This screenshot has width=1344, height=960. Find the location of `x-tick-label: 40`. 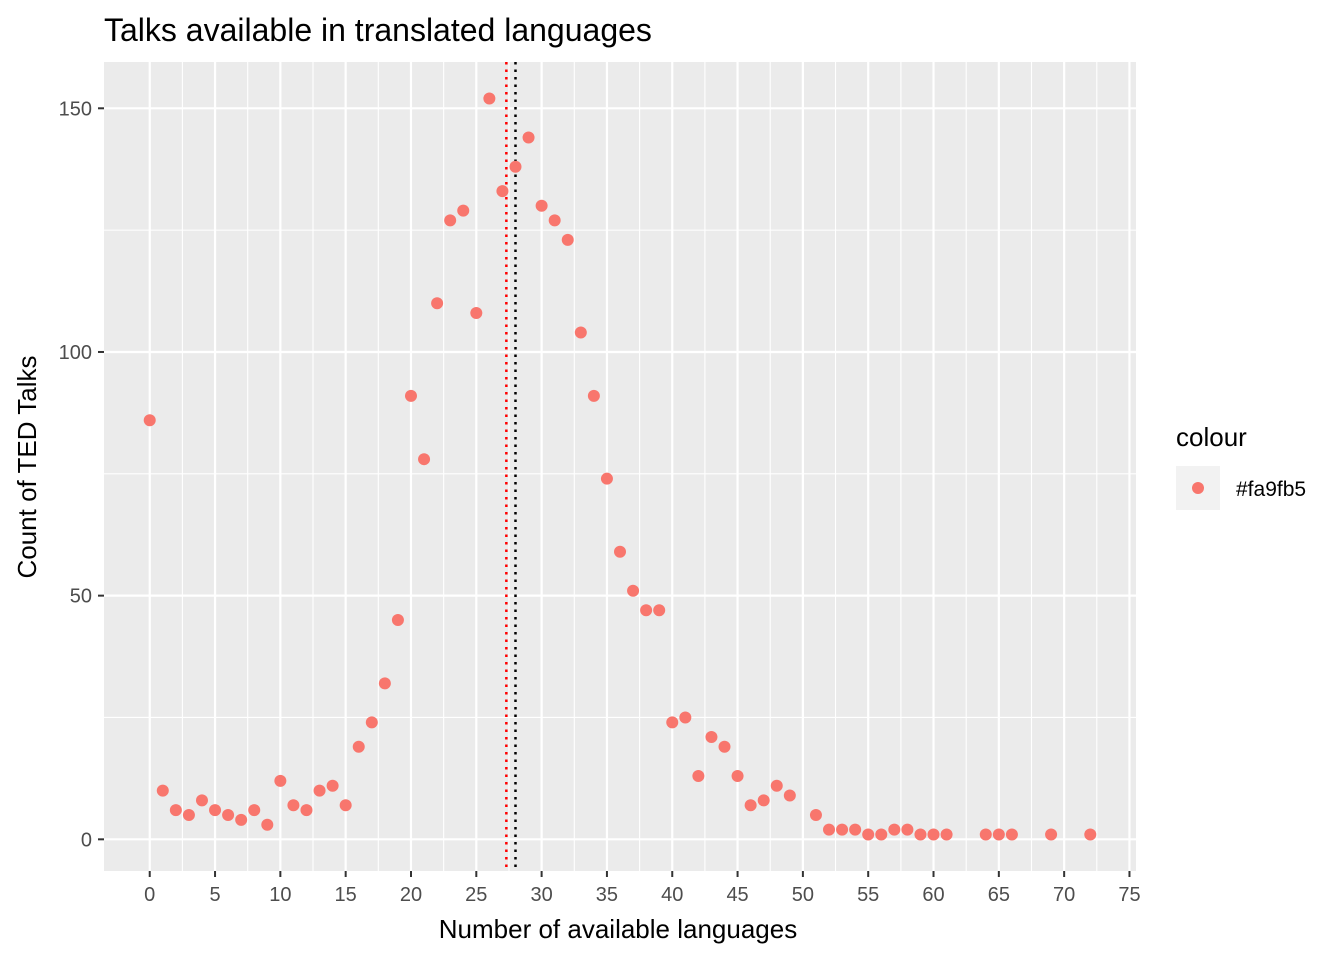

x-tick-label: 40 is located at coordinates (672, 895).